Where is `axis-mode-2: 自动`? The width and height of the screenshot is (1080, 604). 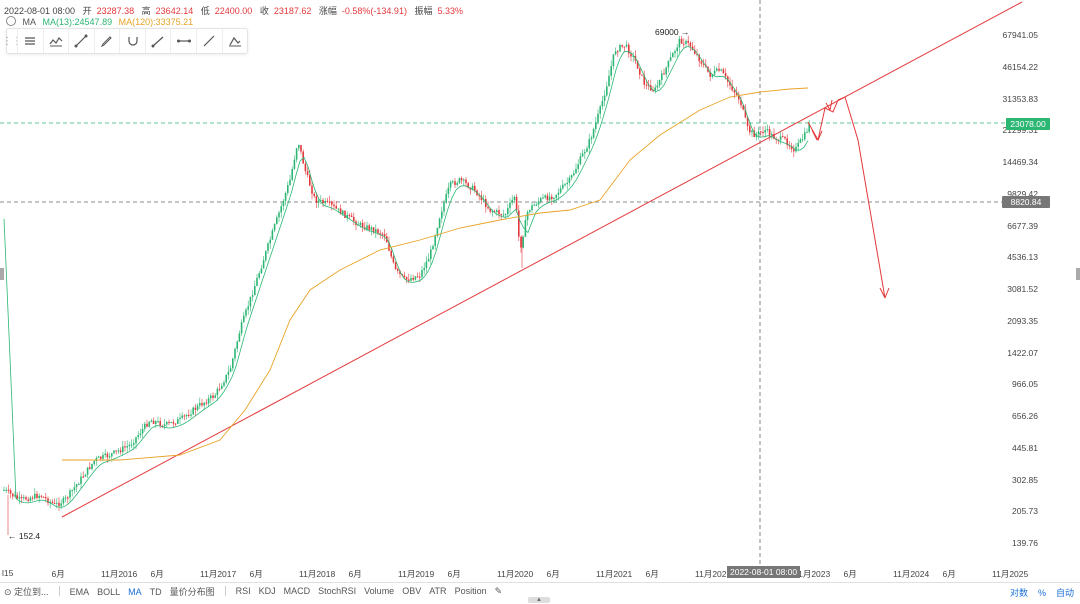 axis-mode-2: 自动 is located at coordinates (1064, 593).